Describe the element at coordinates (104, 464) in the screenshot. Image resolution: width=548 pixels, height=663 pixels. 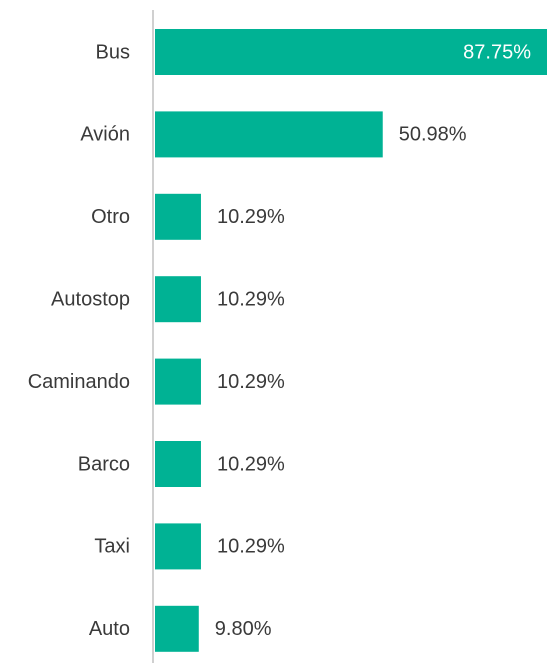
I see `category-label: Barco` at that location.